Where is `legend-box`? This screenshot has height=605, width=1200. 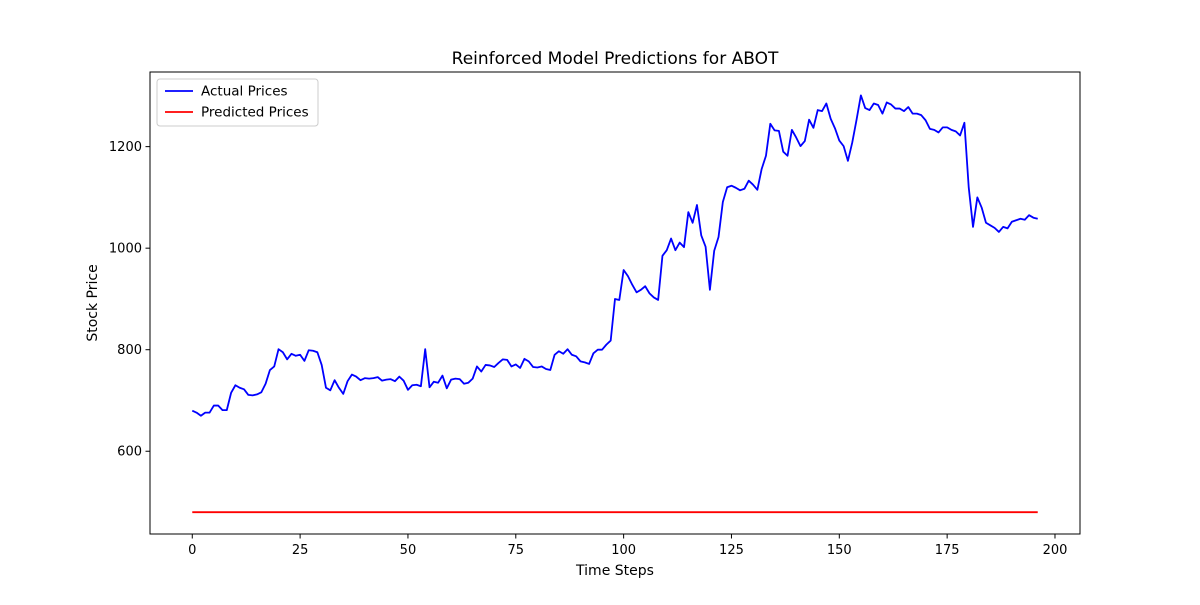 legend-box is located at coordinates (237, 102).